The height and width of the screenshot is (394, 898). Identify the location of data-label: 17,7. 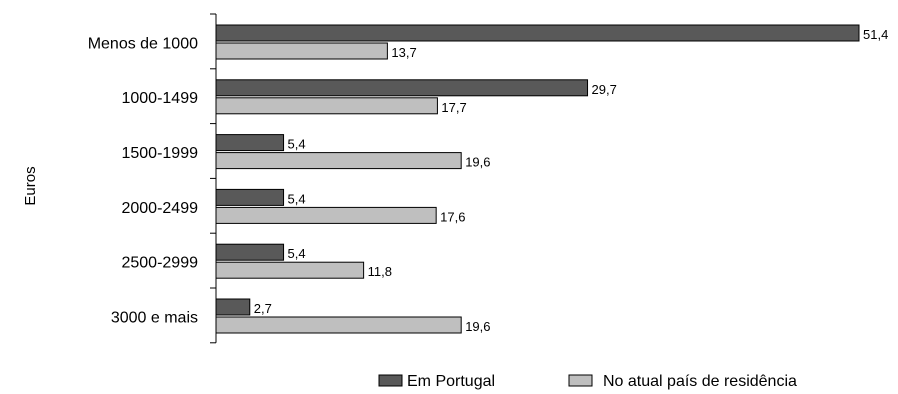
(453, 107).